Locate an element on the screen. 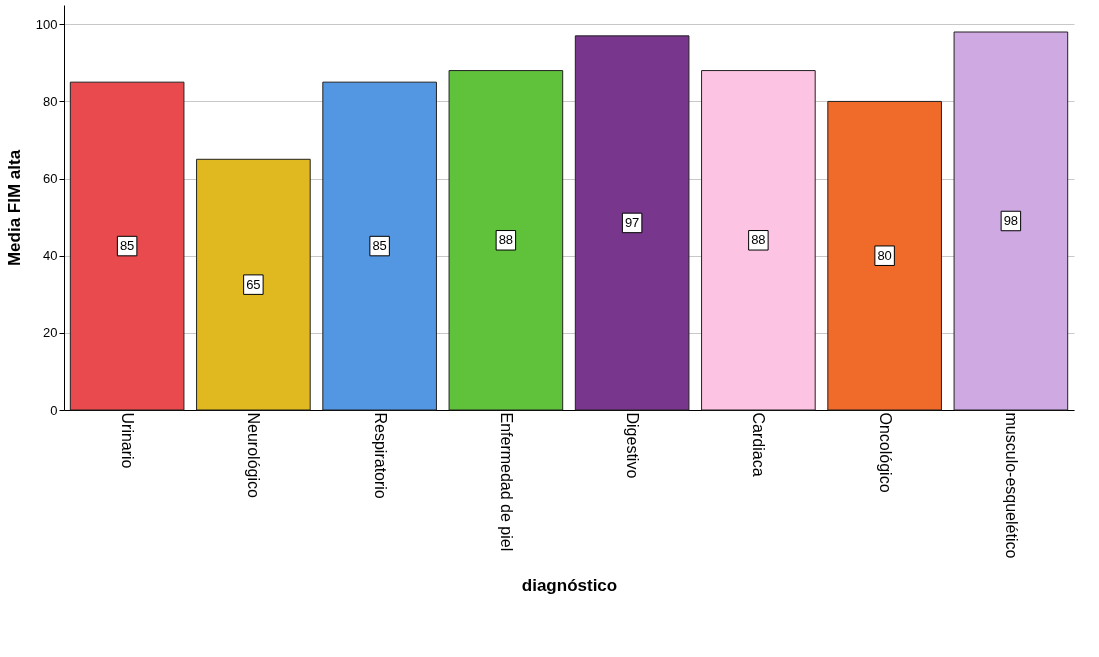 The width and height of the screenshot is (1099, 657). y-tick-label: 40 is located at coordinates (50, 256).